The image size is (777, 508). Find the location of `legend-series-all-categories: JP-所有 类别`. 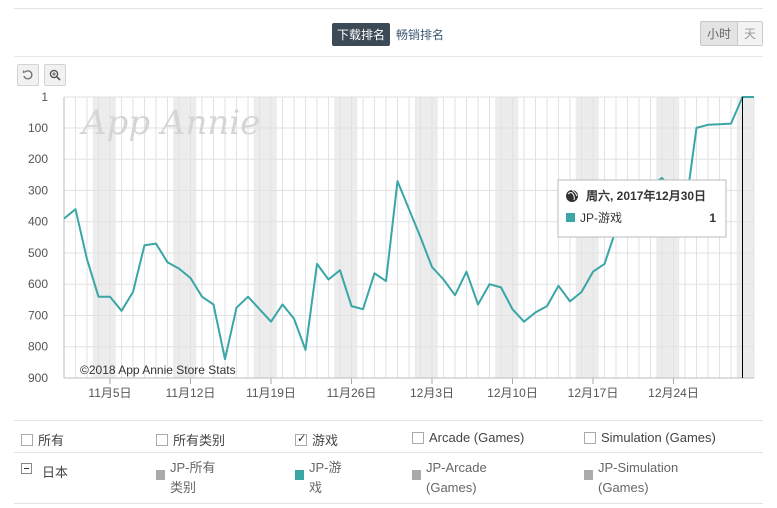

legend-series-all-categories: JP-所有 类别 is located at coordinates (186, 478).